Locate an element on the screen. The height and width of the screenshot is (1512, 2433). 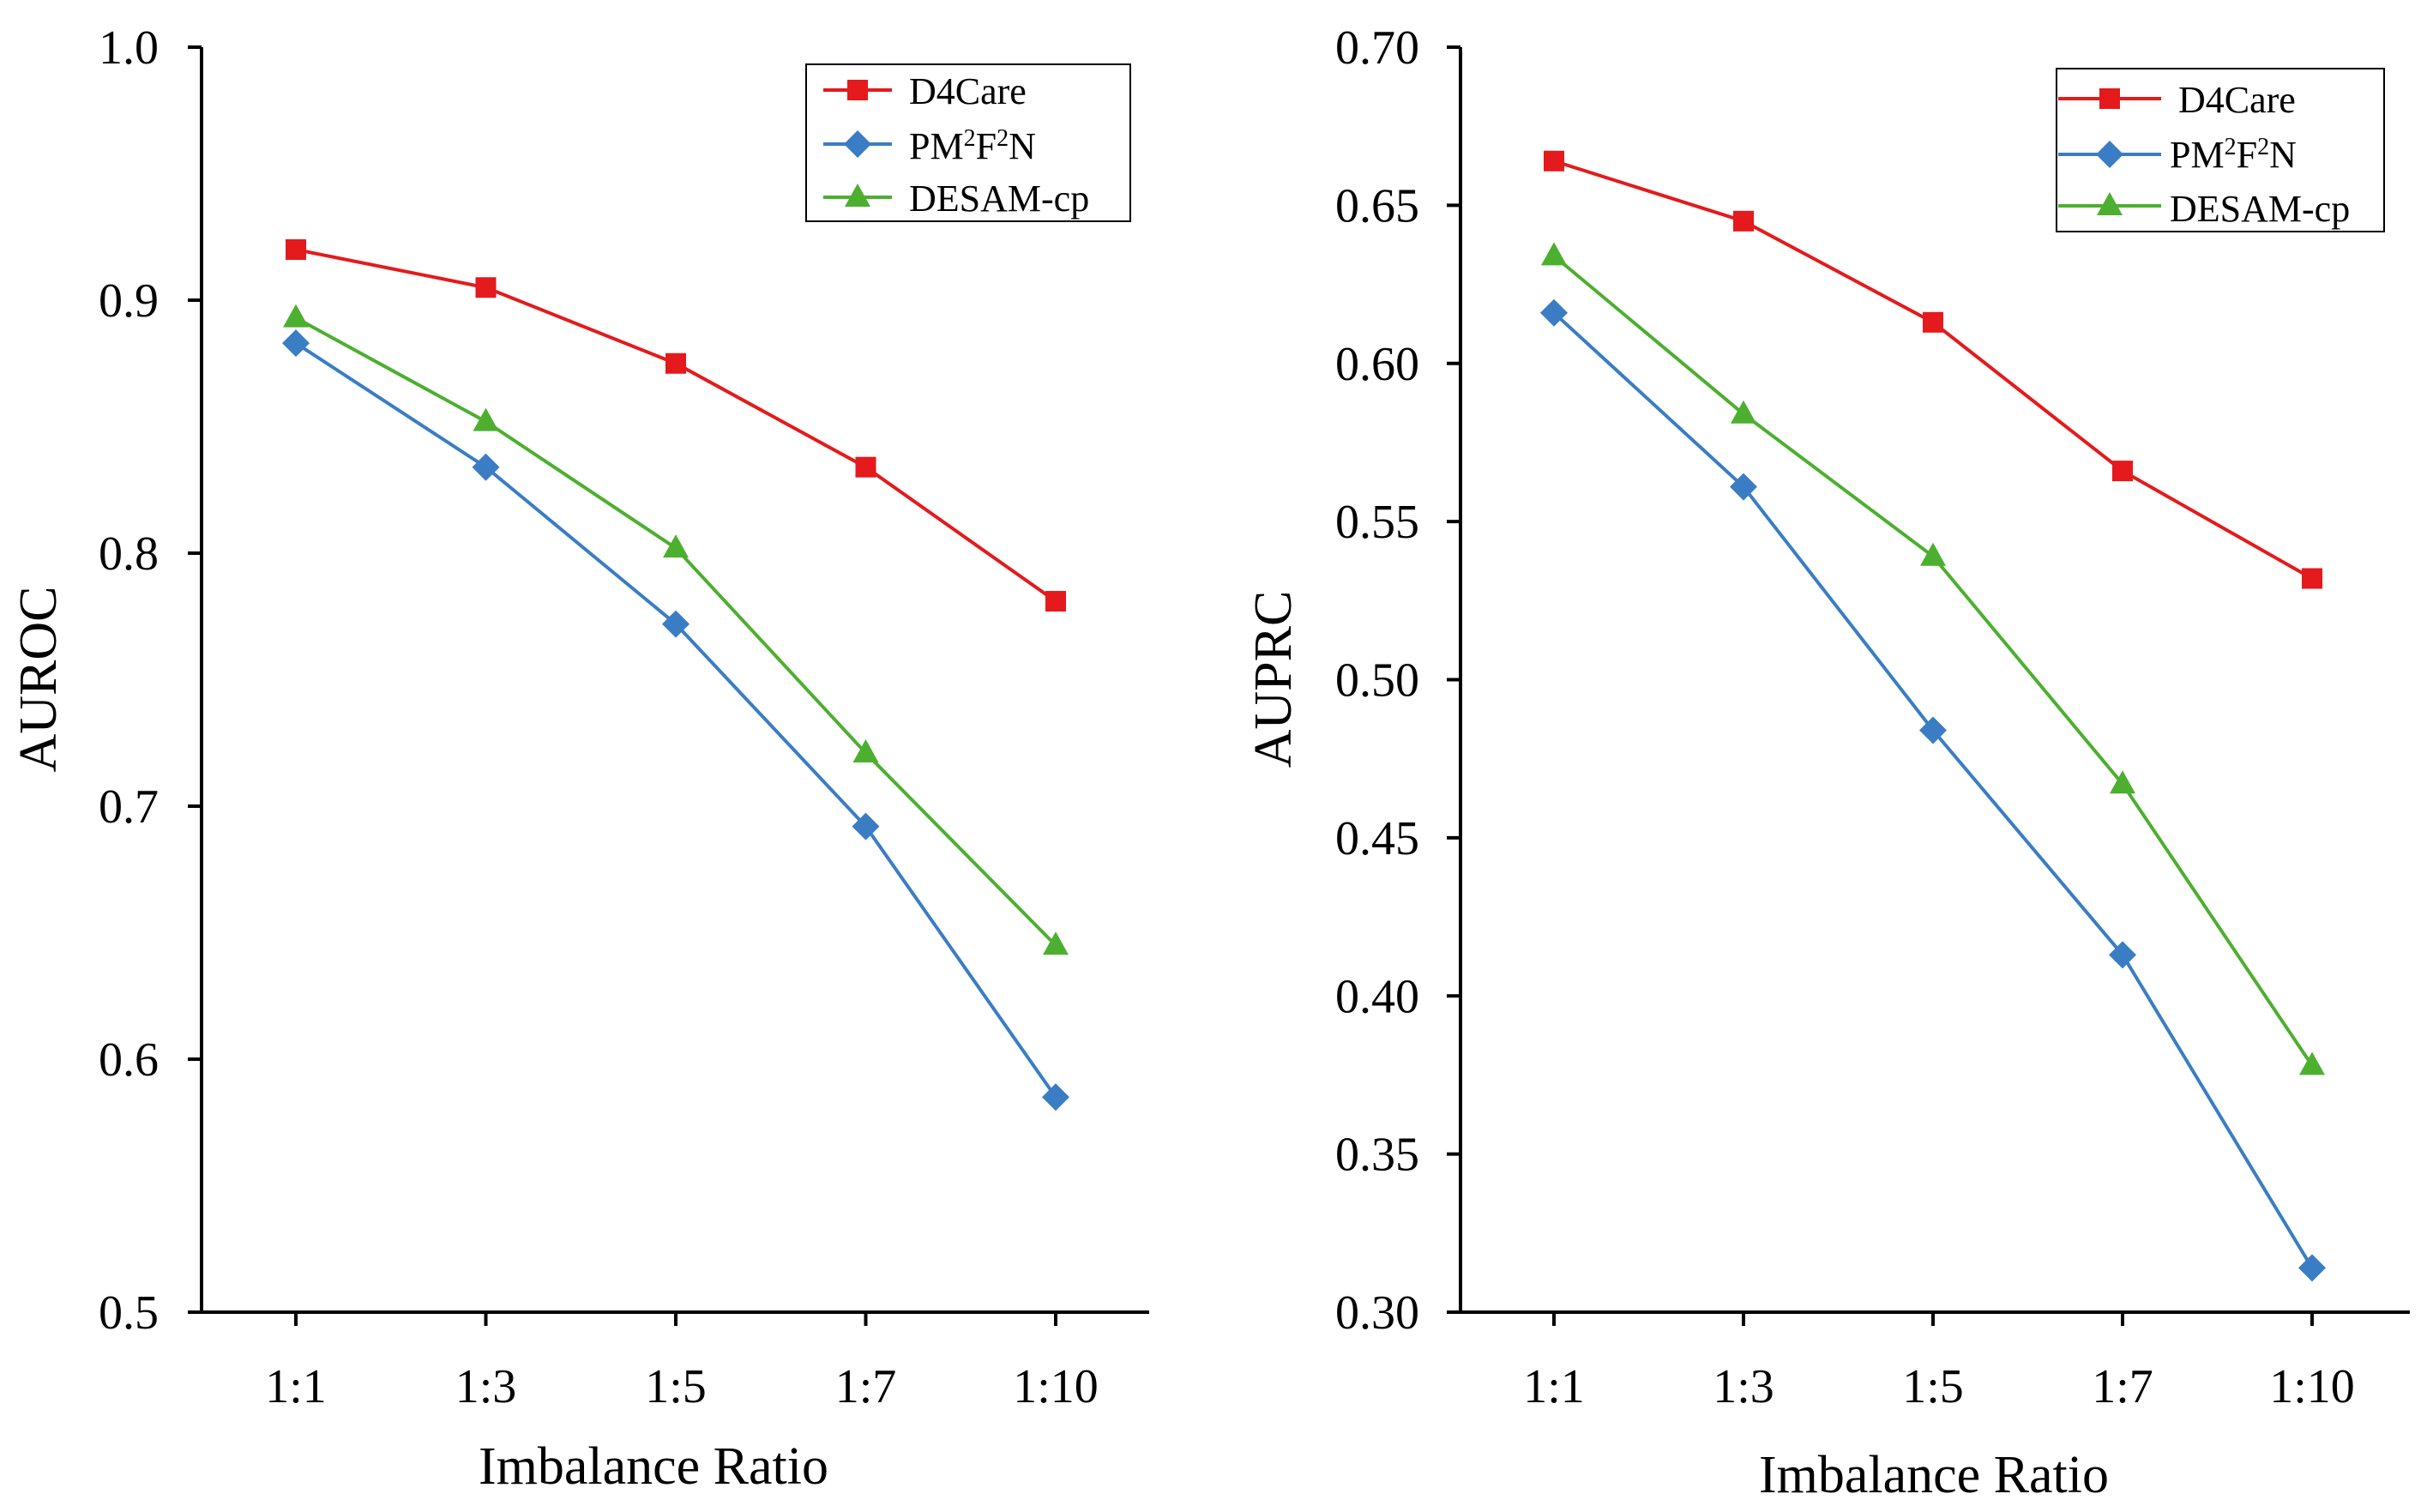
auprc-legend: D4Care PM2F2N DESAM-cp is located at coordinates (2220, 150).